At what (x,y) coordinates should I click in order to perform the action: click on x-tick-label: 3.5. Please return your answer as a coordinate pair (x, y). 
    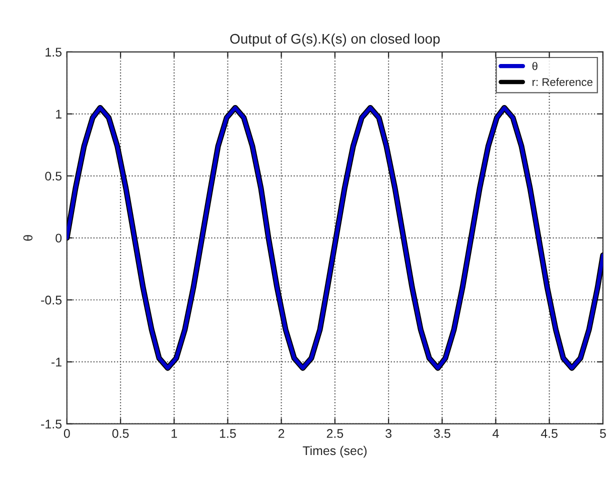
    Looking at the image, I should click on (442, 433).